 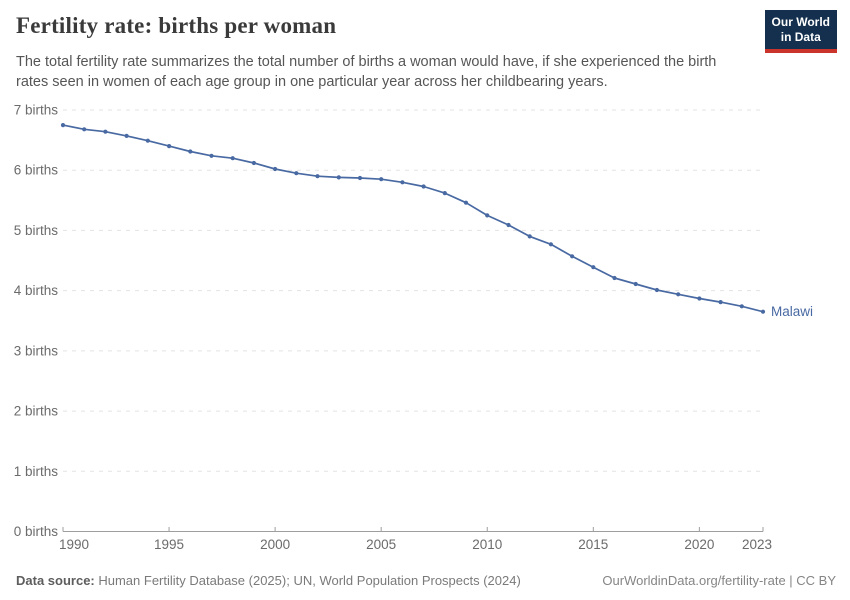 What do you see at coordinates (55, 580) in the screenshot?
I see `data-source-label: Data source:` at bounding box center [55, 580].